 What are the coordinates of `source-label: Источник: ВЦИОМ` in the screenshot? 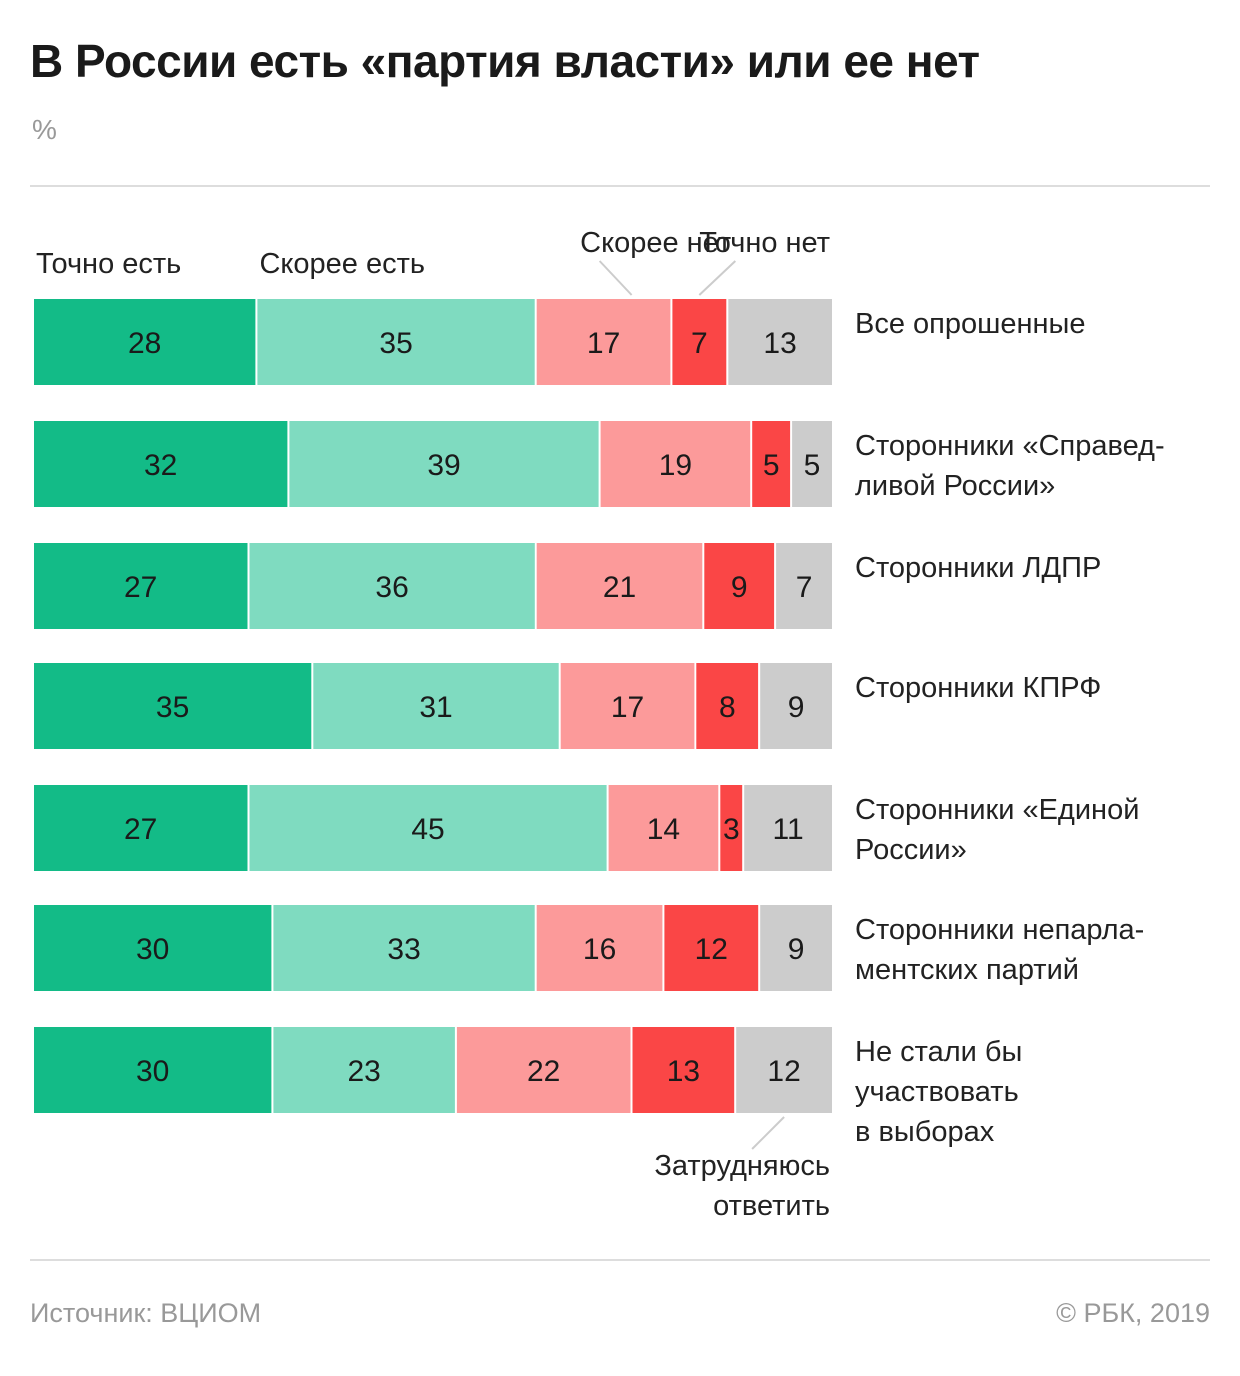 It's located at (146, 1313).